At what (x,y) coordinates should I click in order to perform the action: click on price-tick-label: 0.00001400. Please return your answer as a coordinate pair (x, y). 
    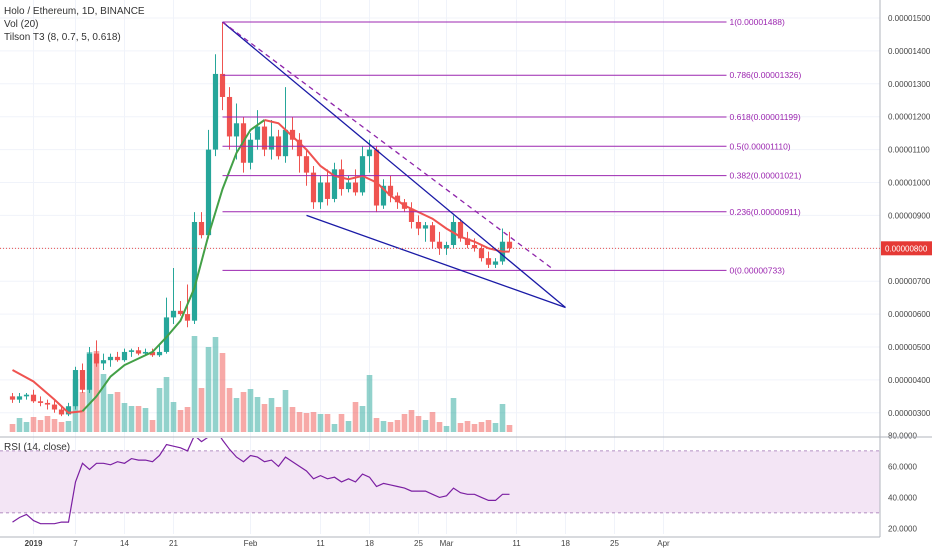
    Looking at the image, I should click on (909, 51).